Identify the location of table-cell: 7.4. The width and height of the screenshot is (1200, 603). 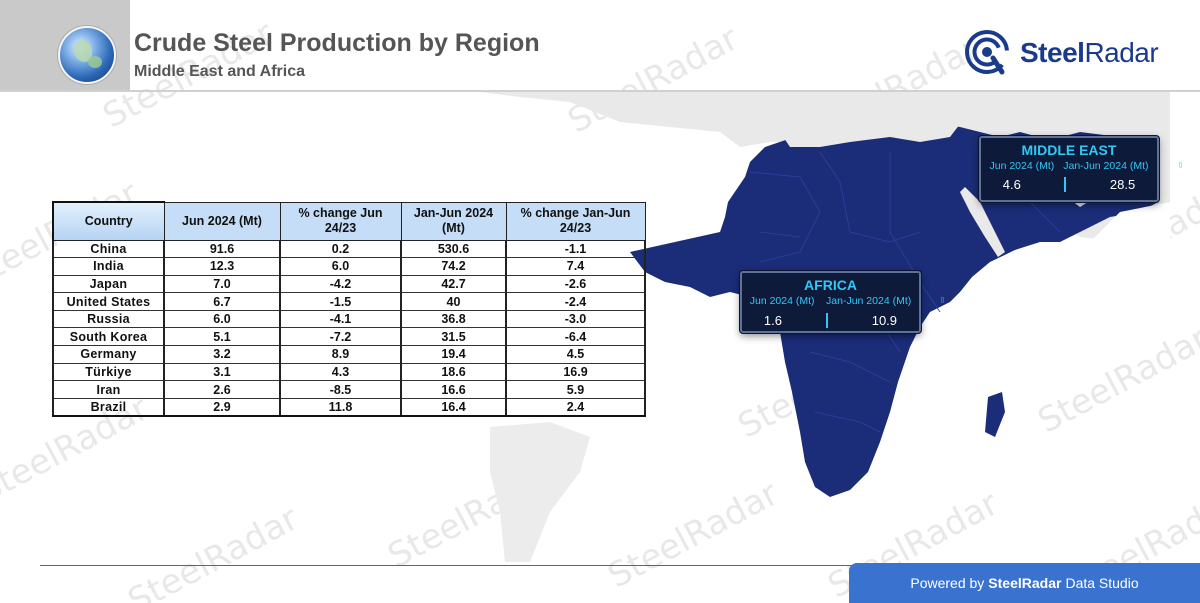
(575, 266).